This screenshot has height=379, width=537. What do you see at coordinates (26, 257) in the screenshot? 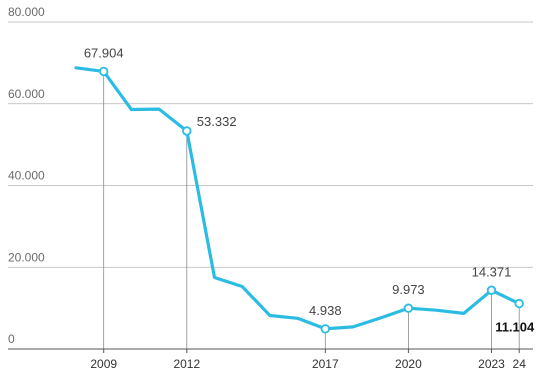
I see `y-tick-label: 20.000` at bounding box center [26, 257].